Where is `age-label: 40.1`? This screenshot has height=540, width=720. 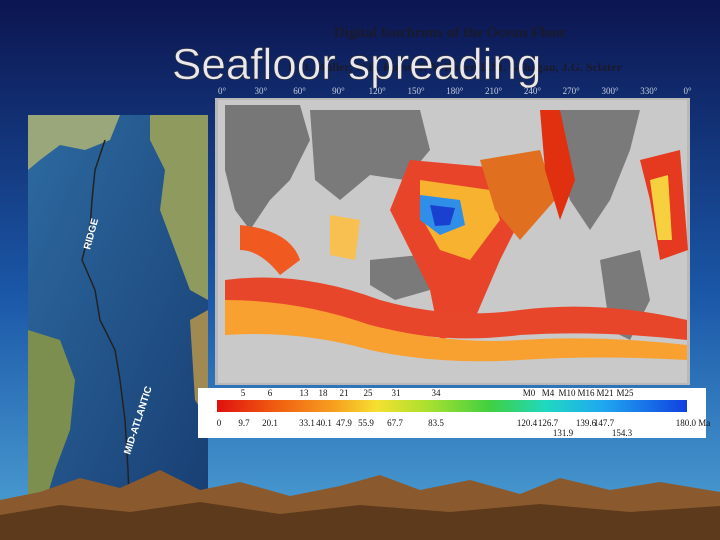
age-label: 40.1 is located at coordinates (324, 423).